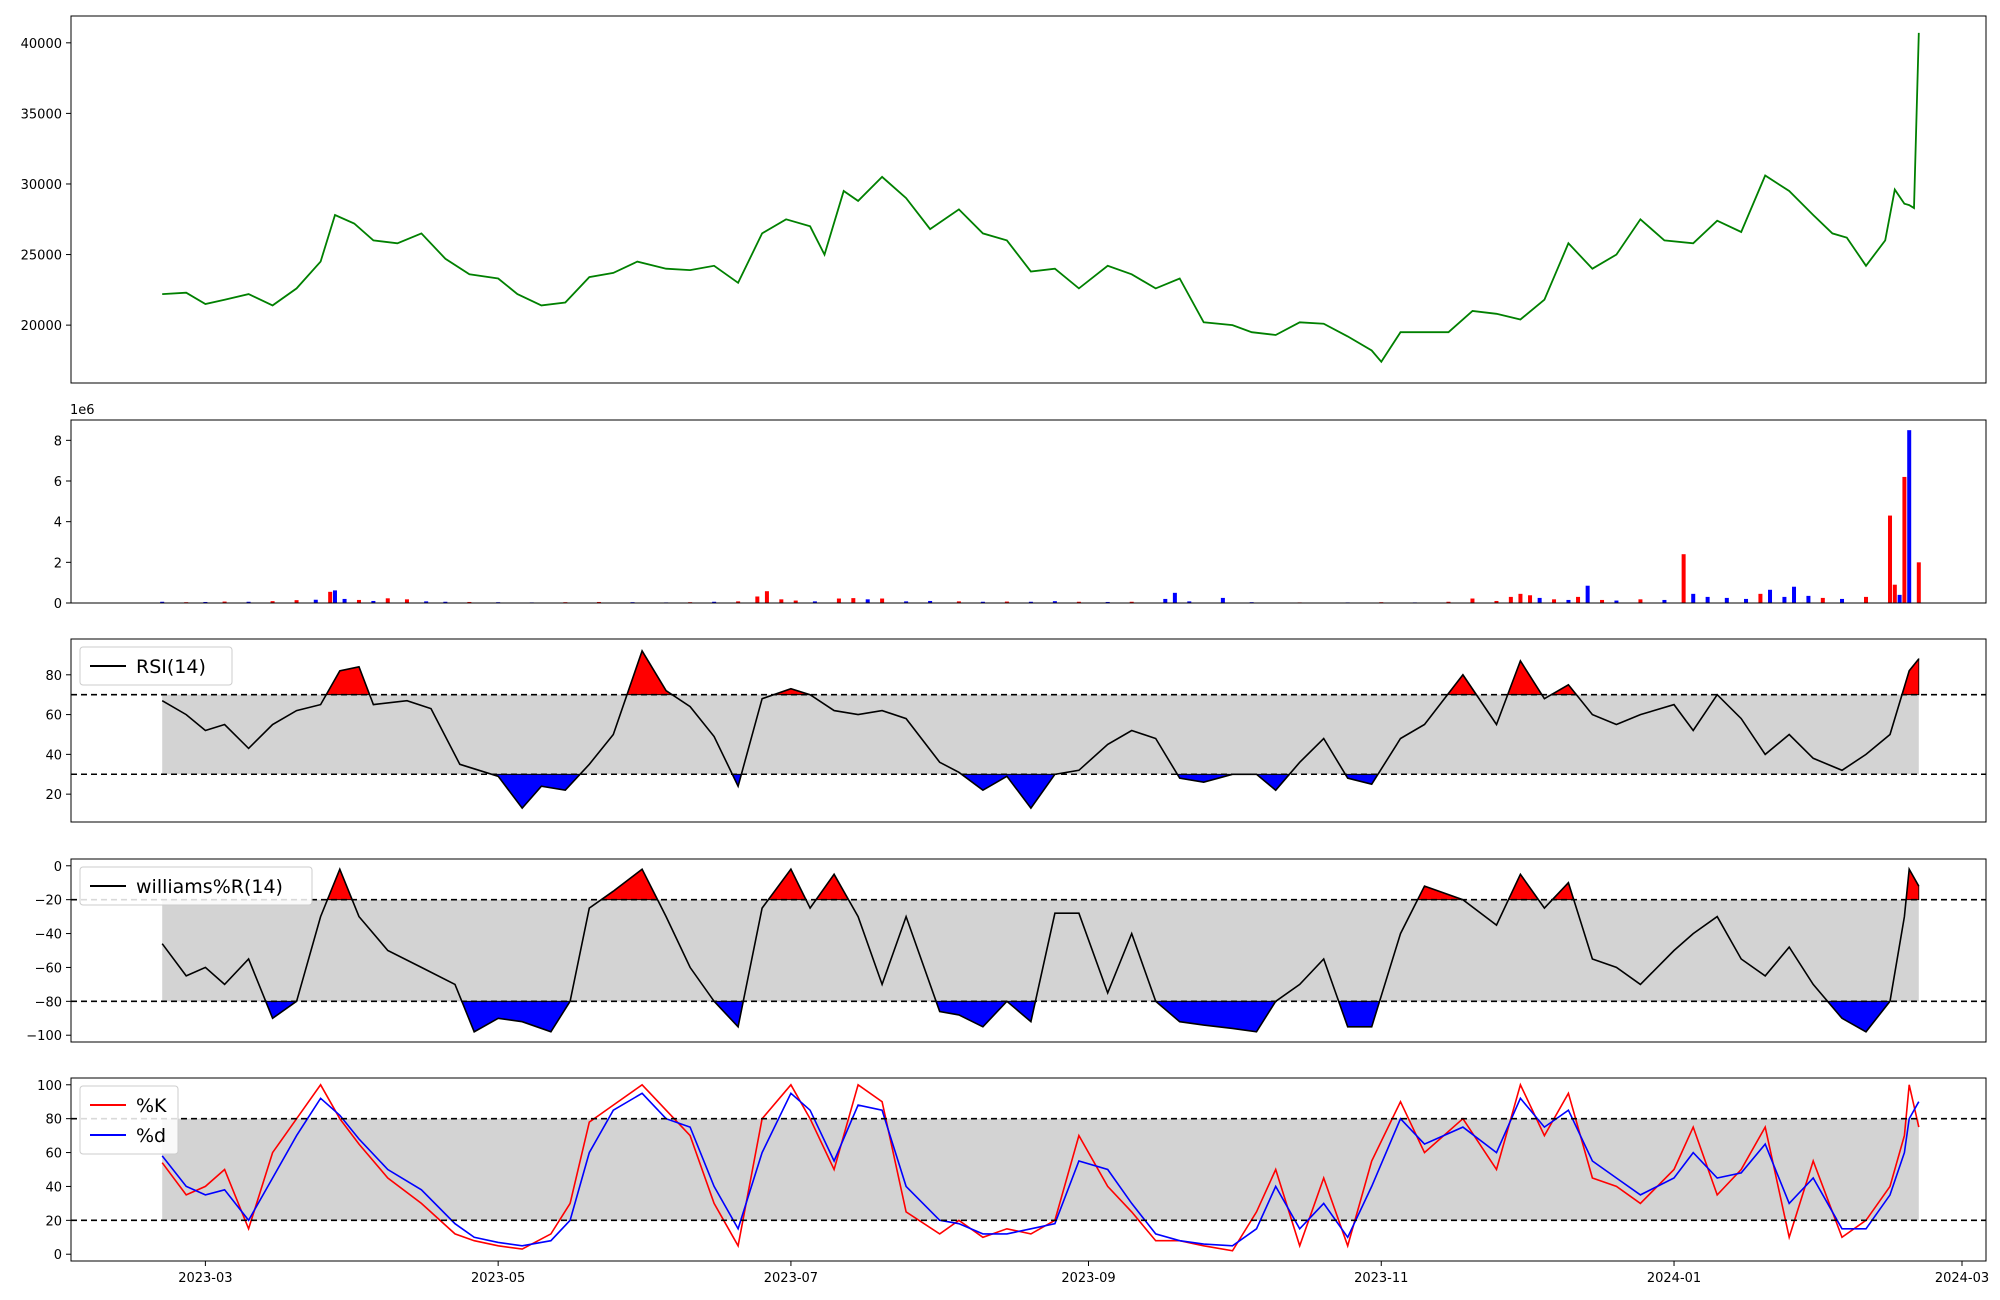  I want to click on x-tick-label: 2023-09, so click(1088, 1278).